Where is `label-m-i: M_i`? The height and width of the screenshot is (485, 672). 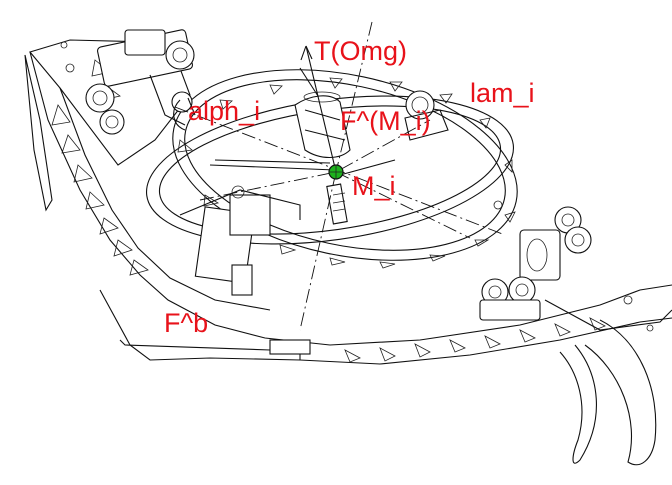
label-m-i: M_i is located at coordinates (374, 186).